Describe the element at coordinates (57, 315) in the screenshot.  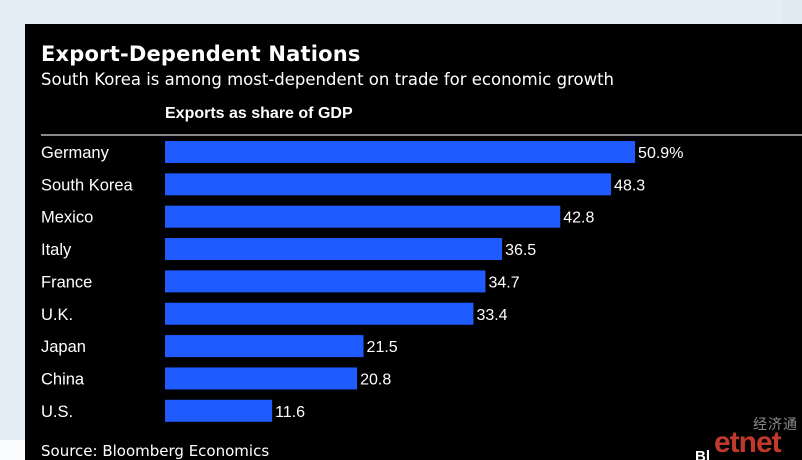
I see `category-label: U.K.` at that location.